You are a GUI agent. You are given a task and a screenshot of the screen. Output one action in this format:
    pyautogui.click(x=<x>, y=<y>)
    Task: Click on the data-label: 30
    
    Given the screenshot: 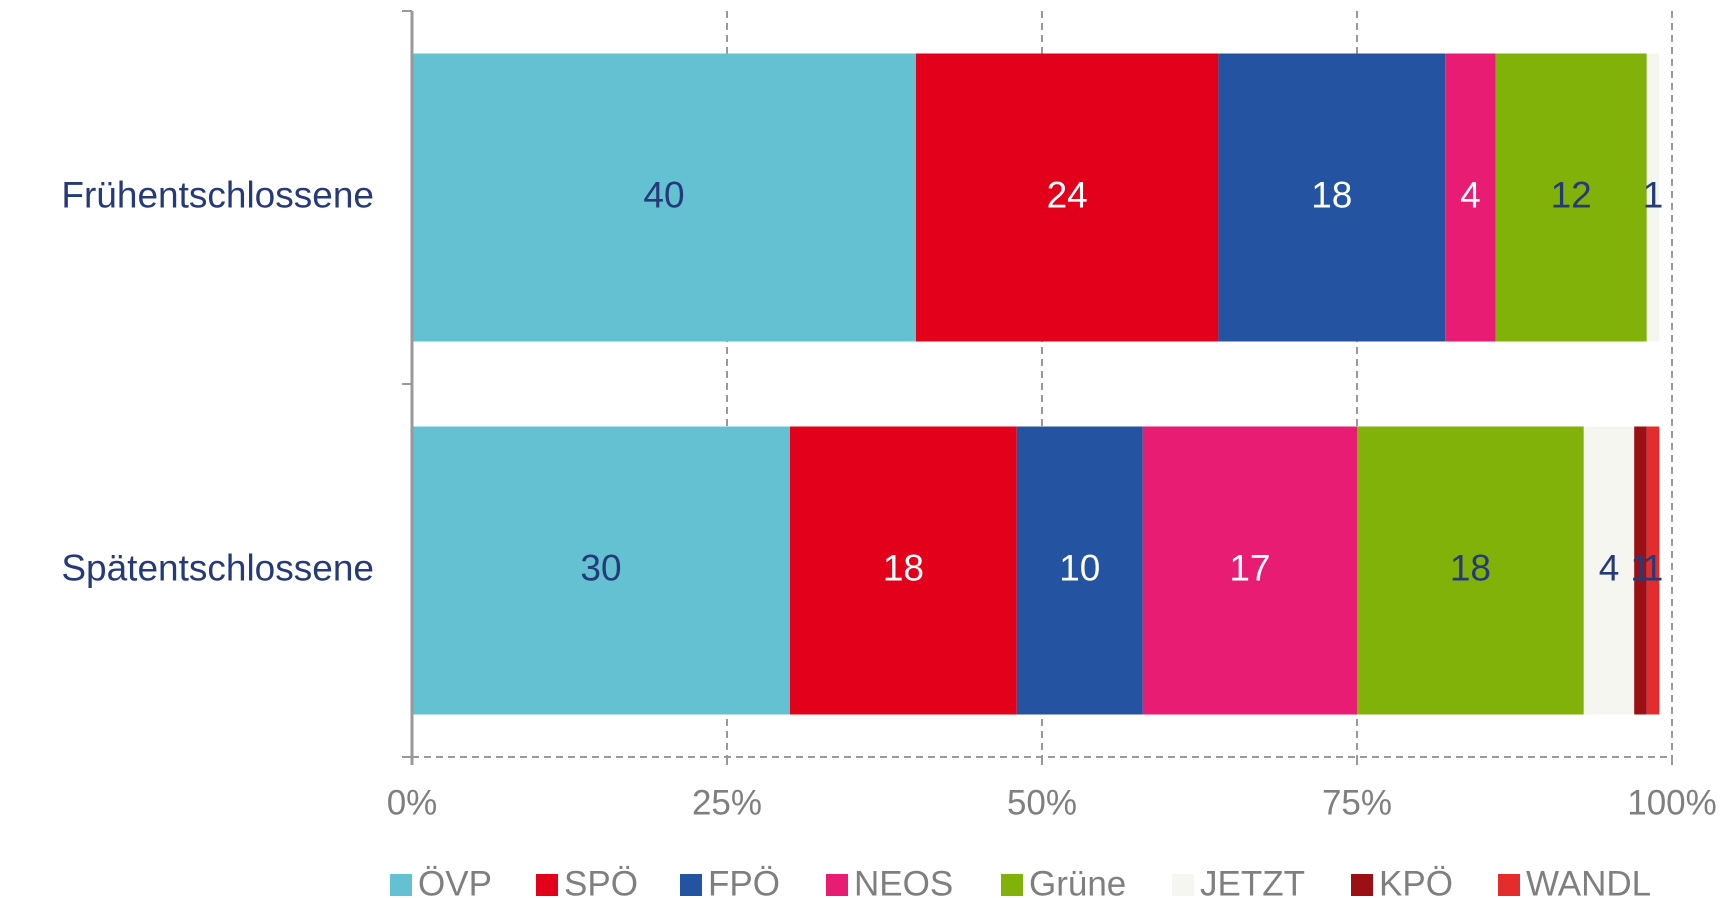 What is the action you would take?
    pyautogui.click(x=600, y=567)
    